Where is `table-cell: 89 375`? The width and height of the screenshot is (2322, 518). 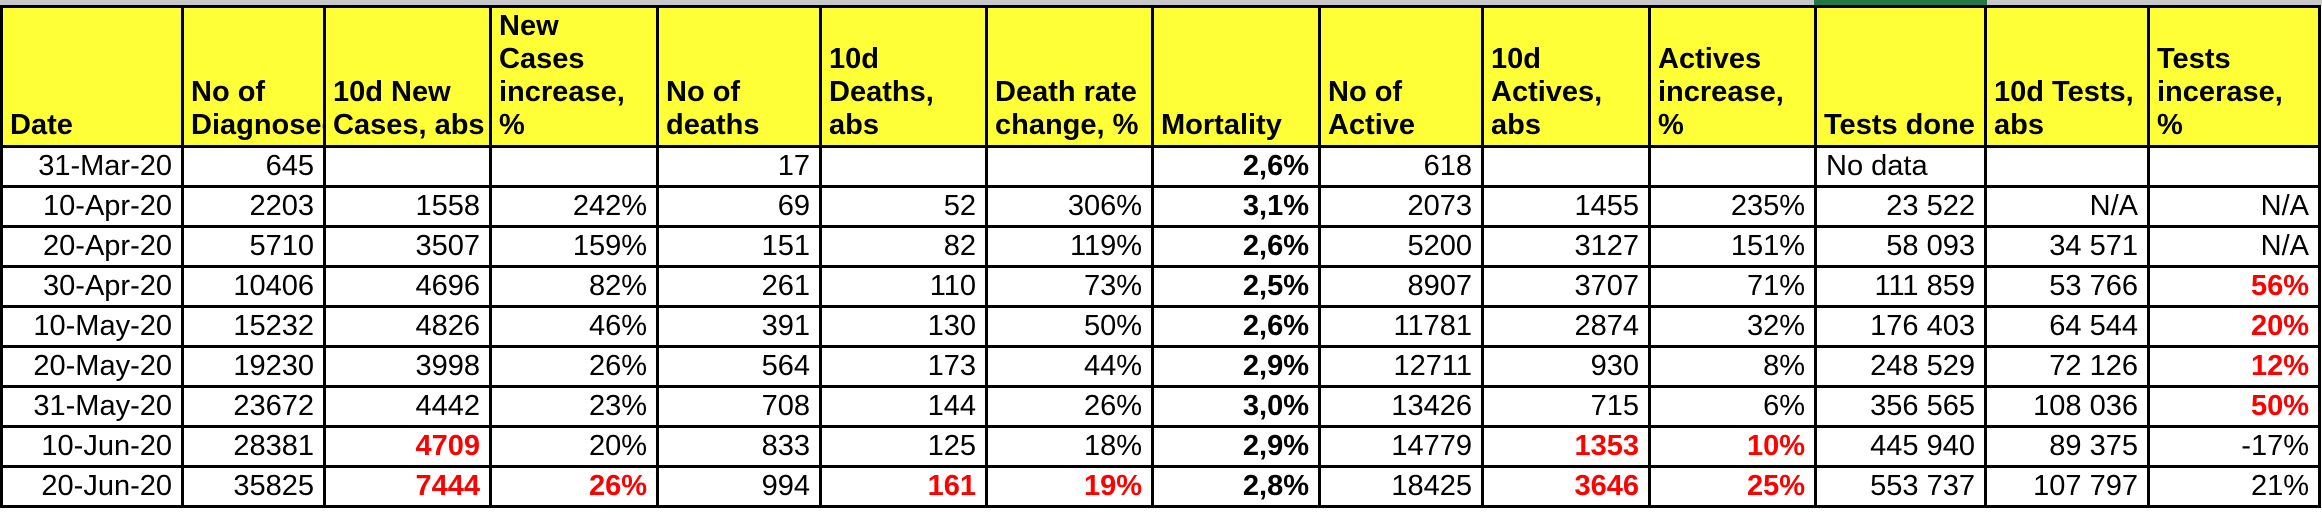 table-cell: 89 375 is located at coordinates (2067, 446).